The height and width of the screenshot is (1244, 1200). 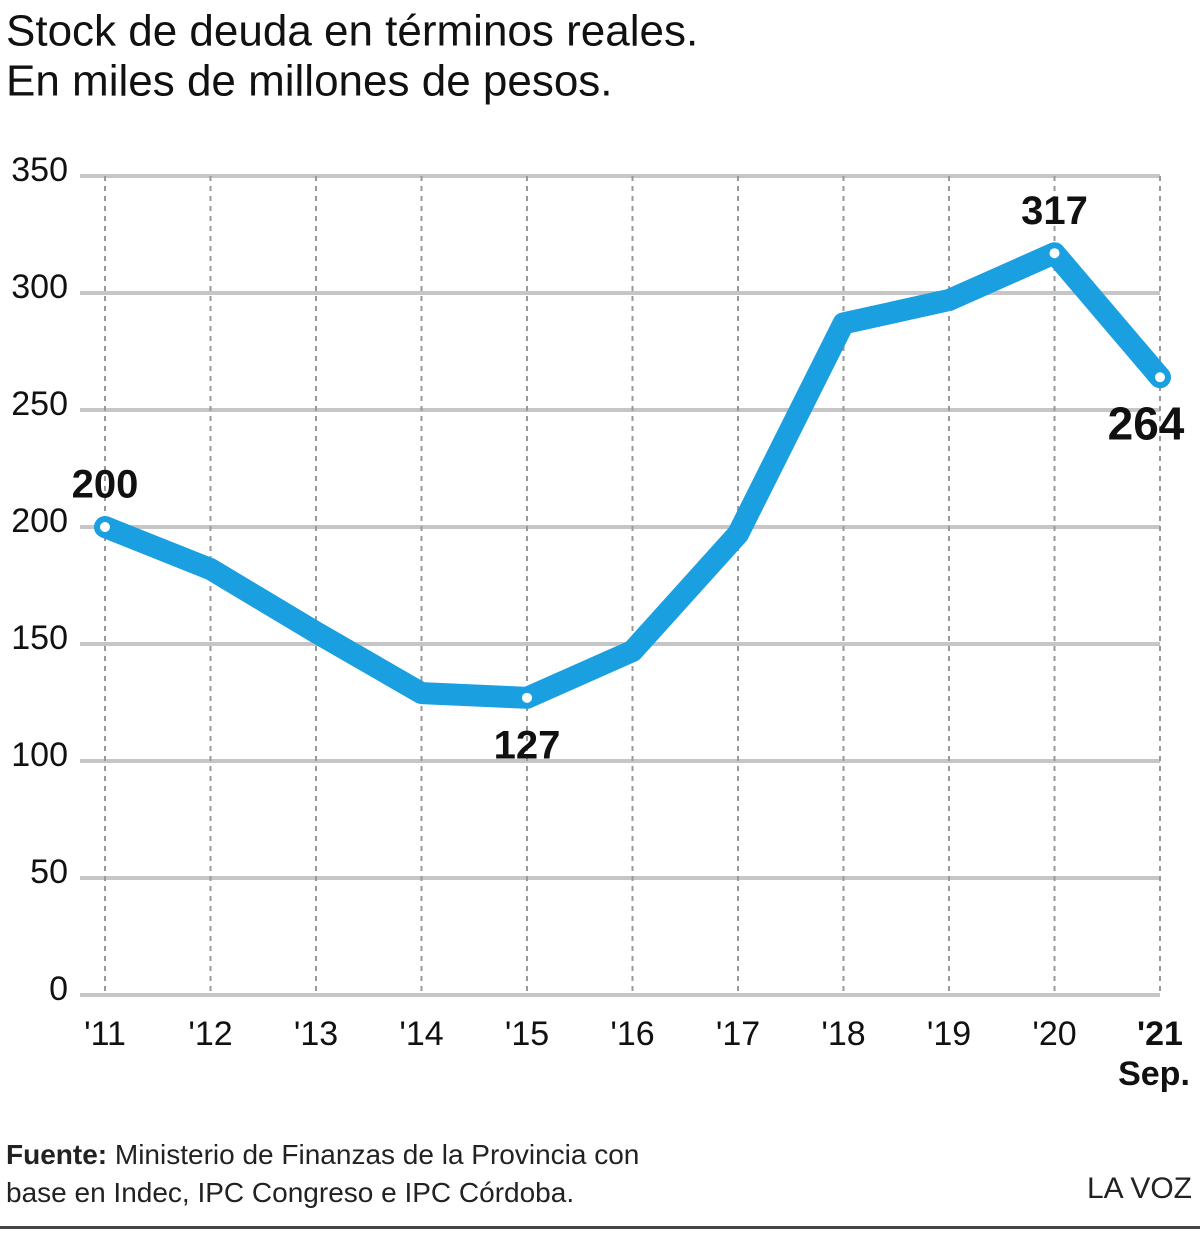 I want to click on x-tick-label: '18, so click(x=843, y=1034).